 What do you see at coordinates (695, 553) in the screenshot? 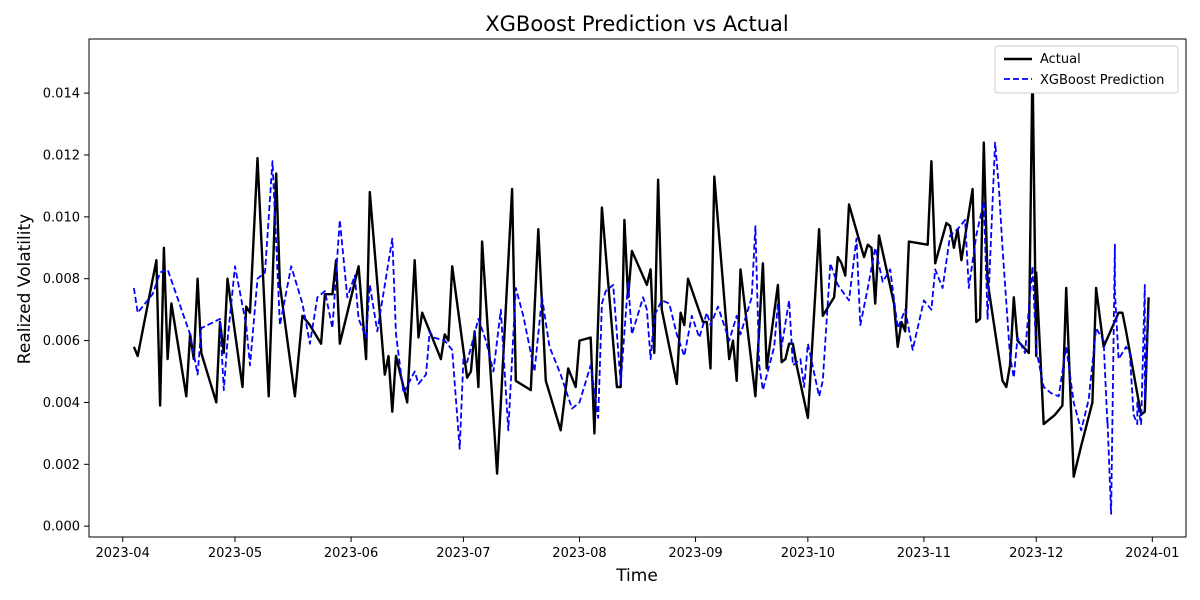
I see `x-tick-label: 2023-09` at bounding box center [695, 553].